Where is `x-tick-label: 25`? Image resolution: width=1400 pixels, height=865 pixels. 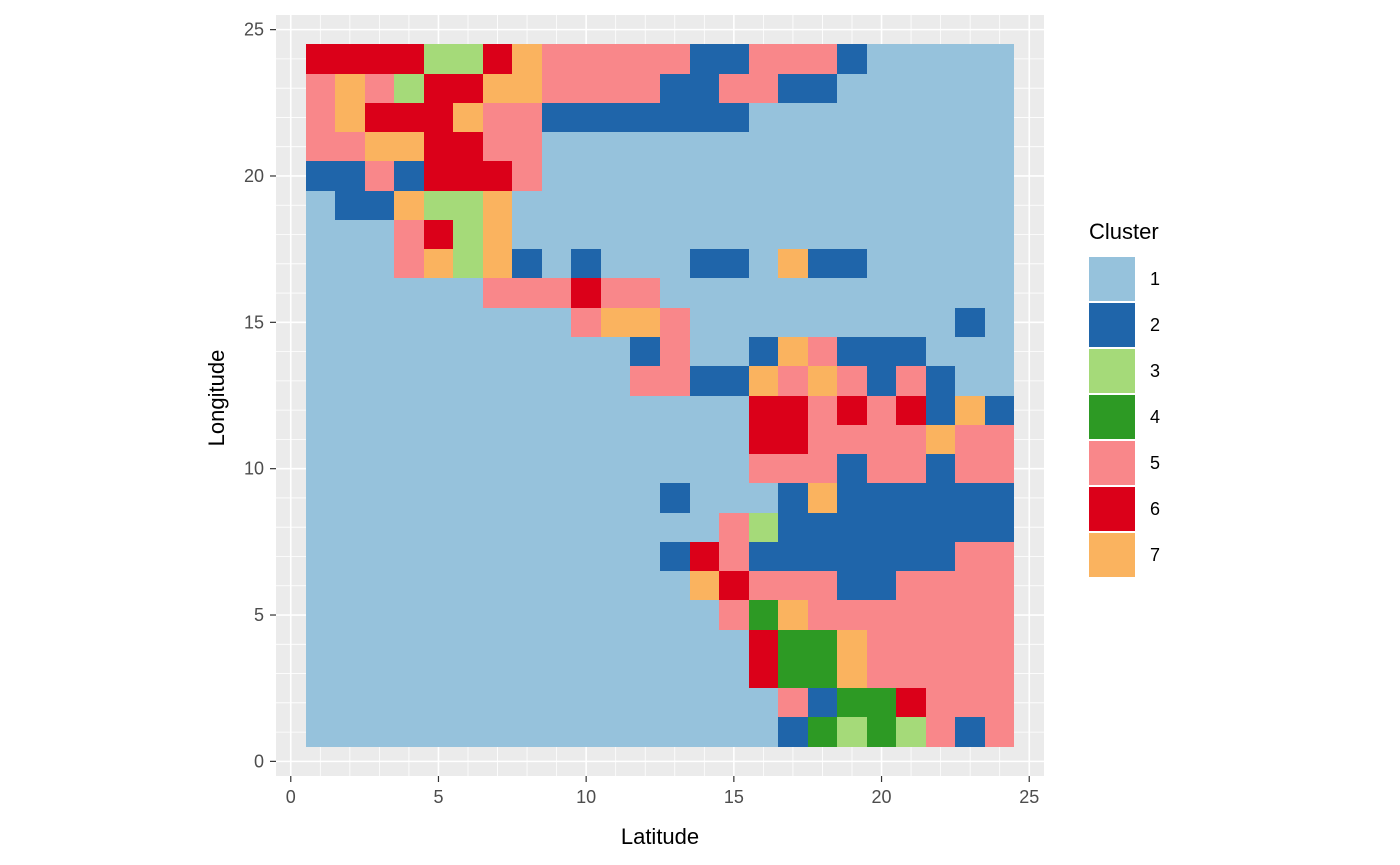 x-tick-label: 25 is located at coordinates (1029, 797).